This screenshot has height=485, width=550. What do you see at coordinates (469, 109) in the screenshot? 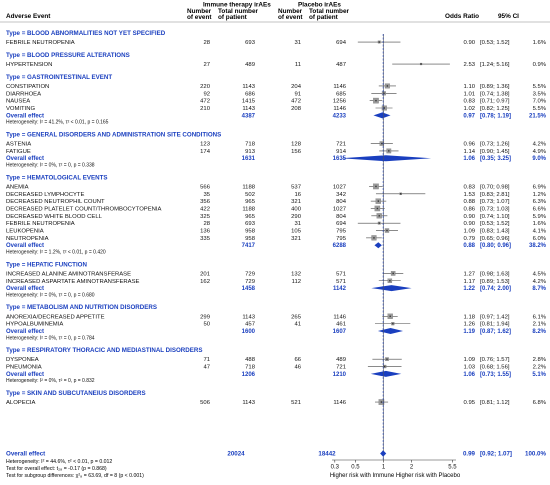
I see `row-or: 1.02` at bounding box center [469, 109].